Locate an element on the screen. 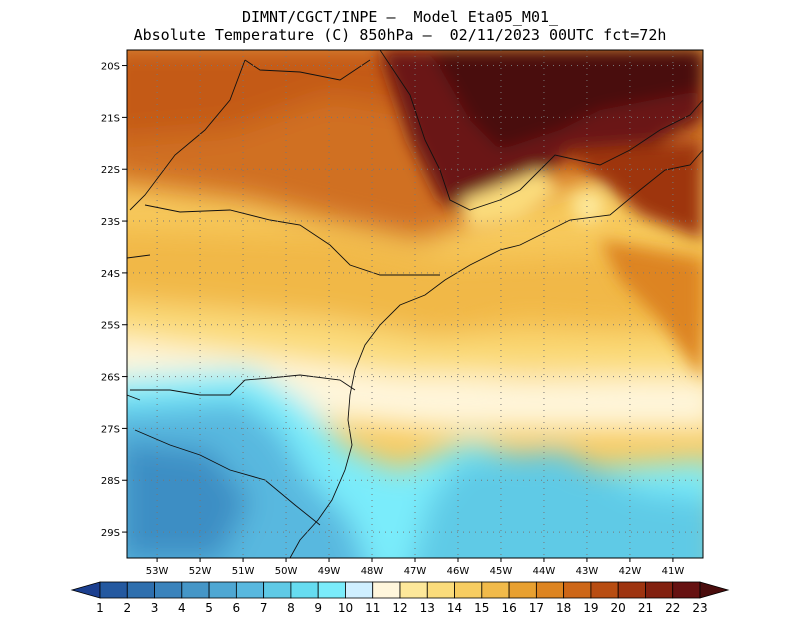  colorbar-label: 19 is located at coordinates (590, 608).